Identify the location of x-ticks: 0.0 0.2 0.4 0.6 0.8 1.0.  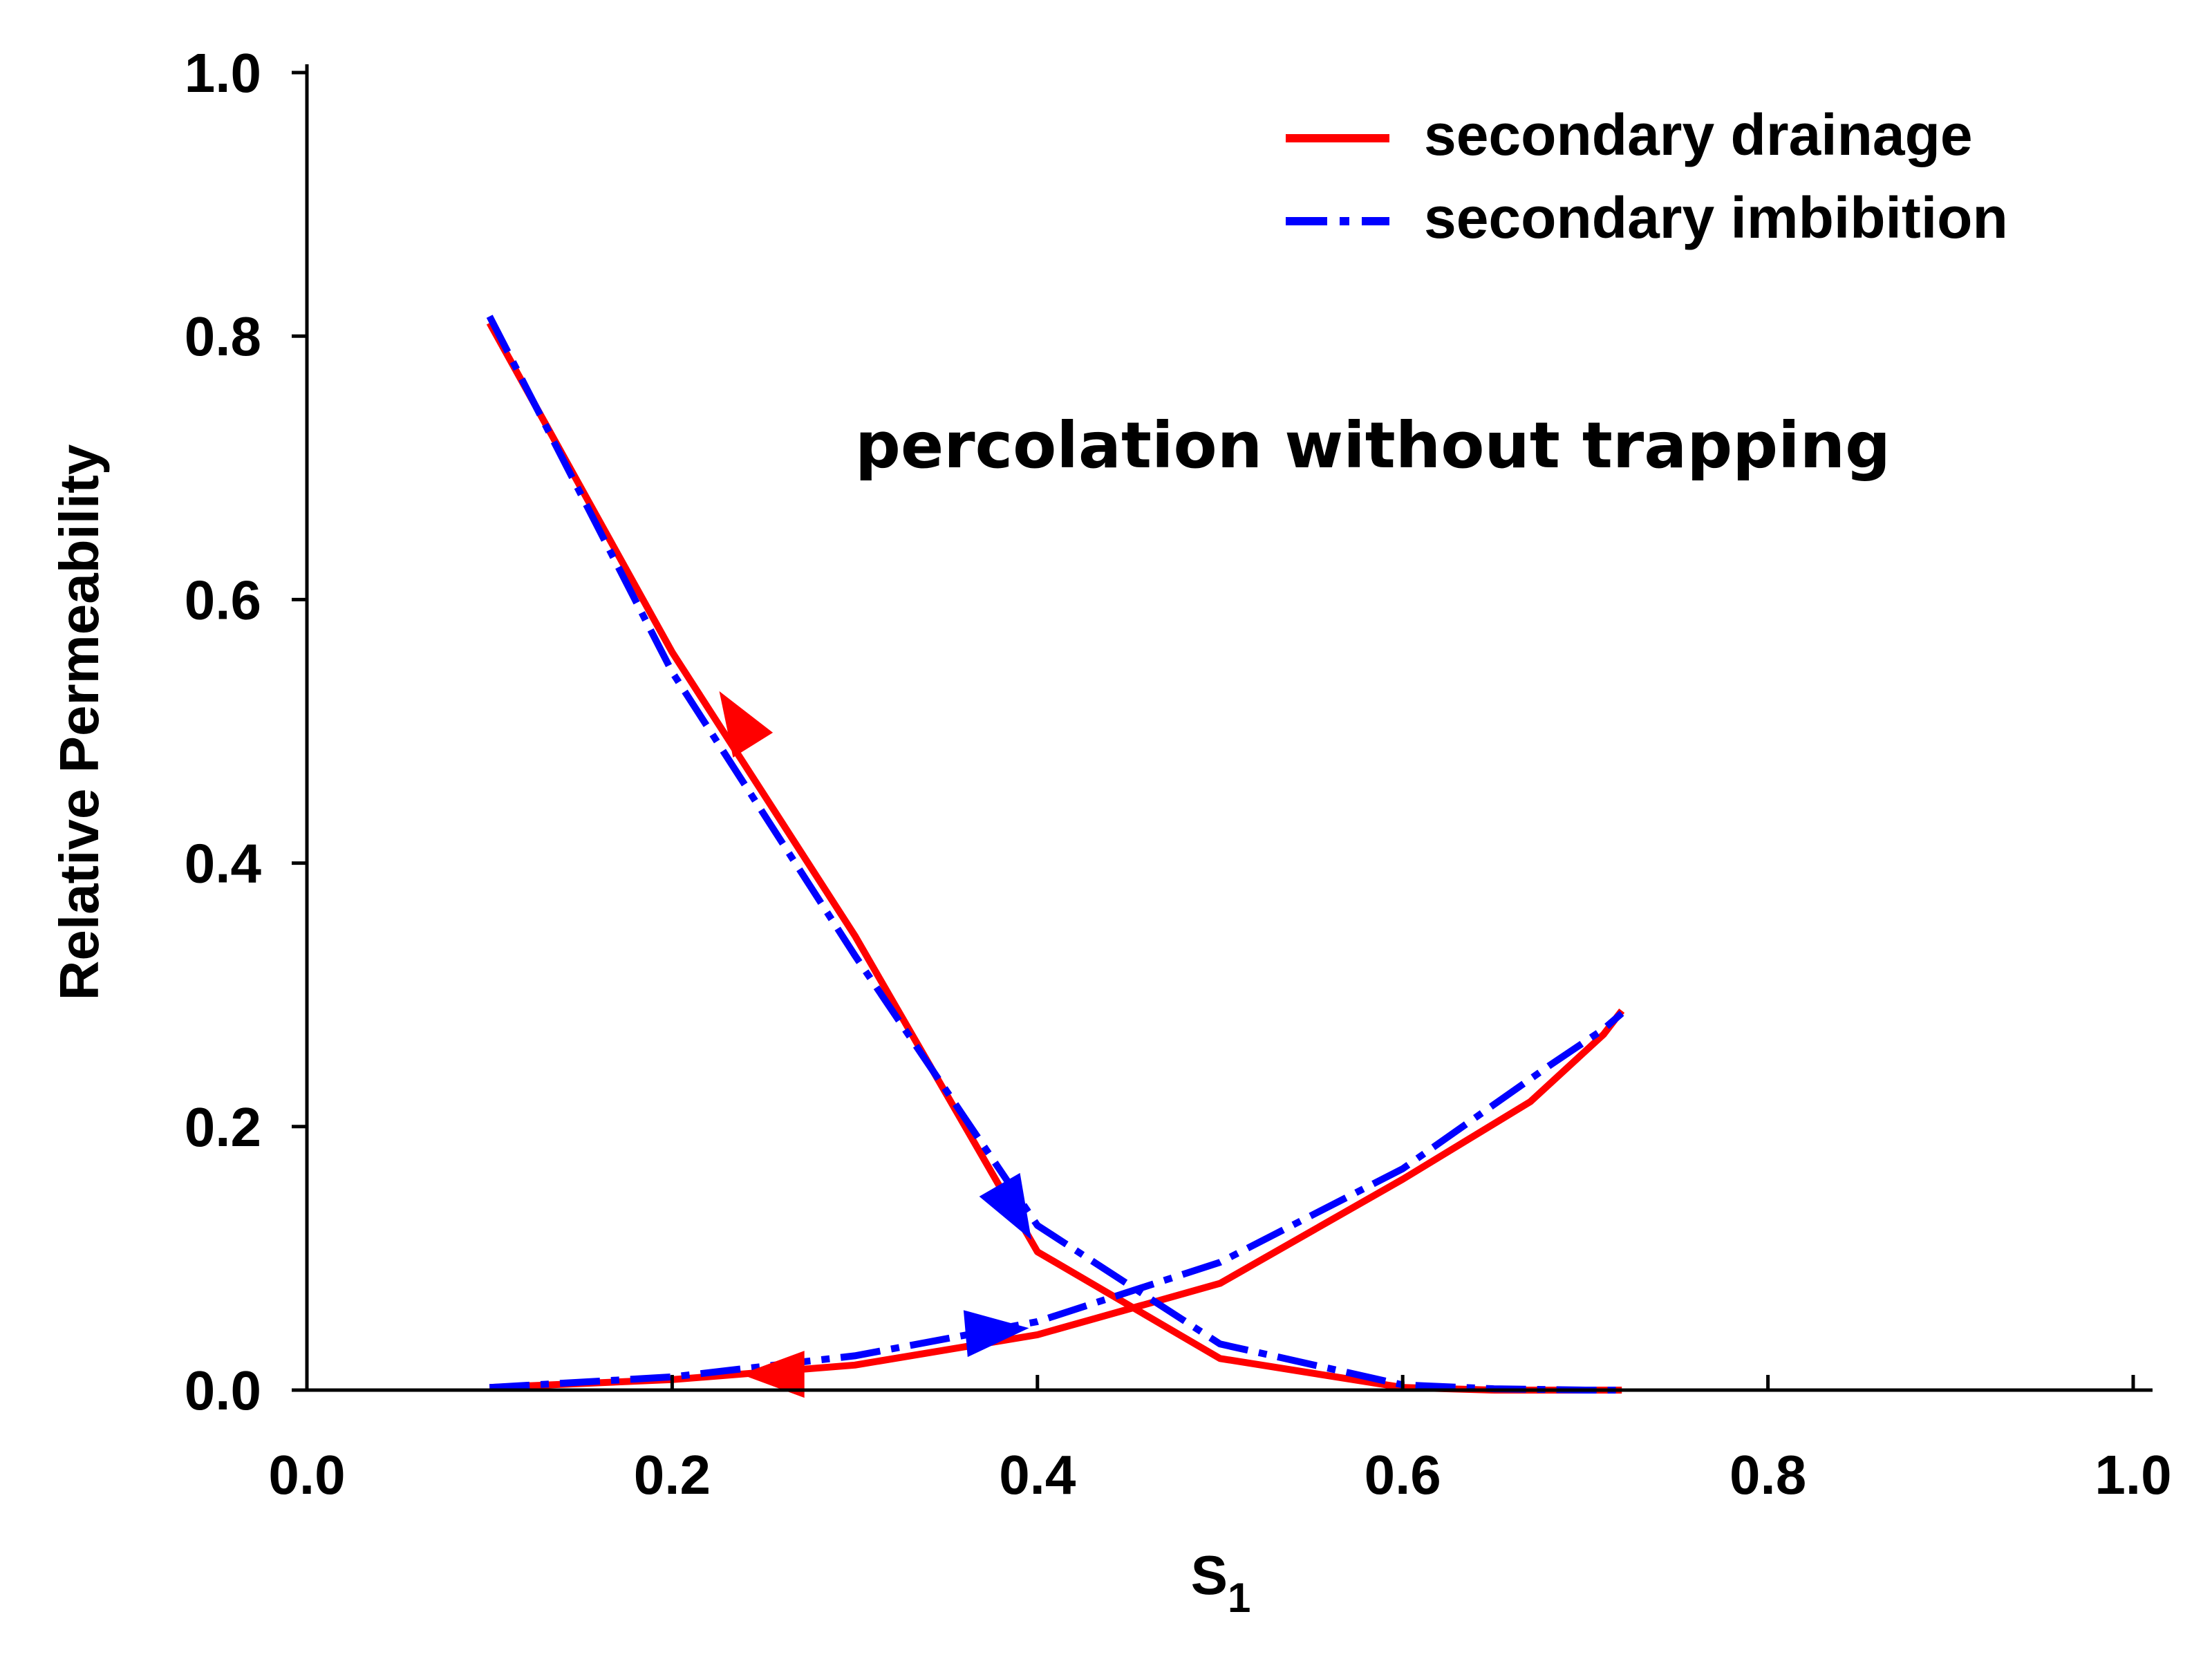
(1220, 1441).